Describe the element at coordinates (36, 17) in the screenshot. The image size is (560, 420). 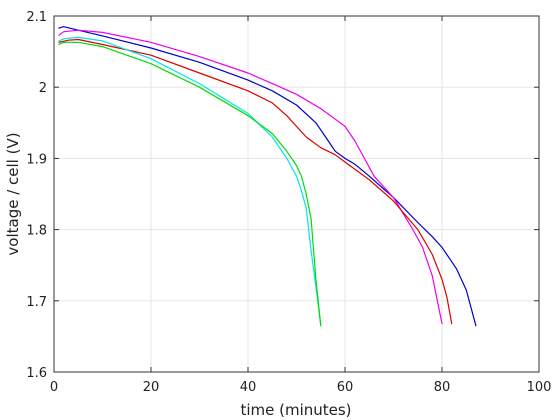
I see `y-tick-label: 2.1` at that location.